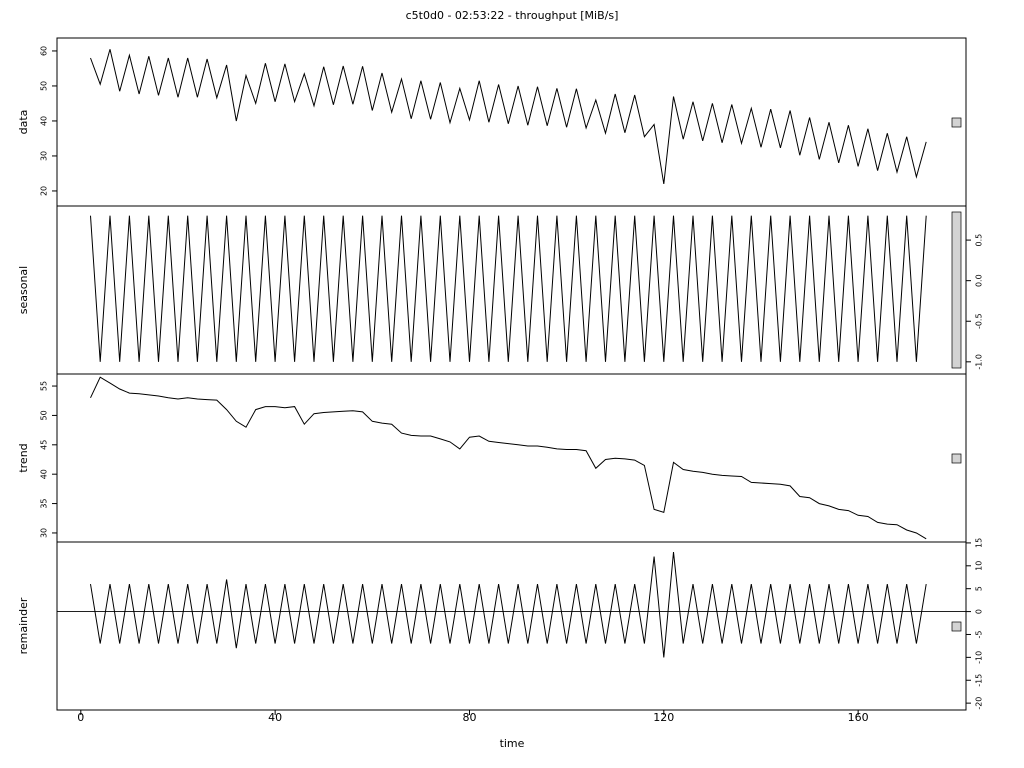 The image size is (1024, 768). What do you see at coordinates (979, 657) in the screenshot?
I see `y-tick-label: -10` at bounding box center [979, 657].